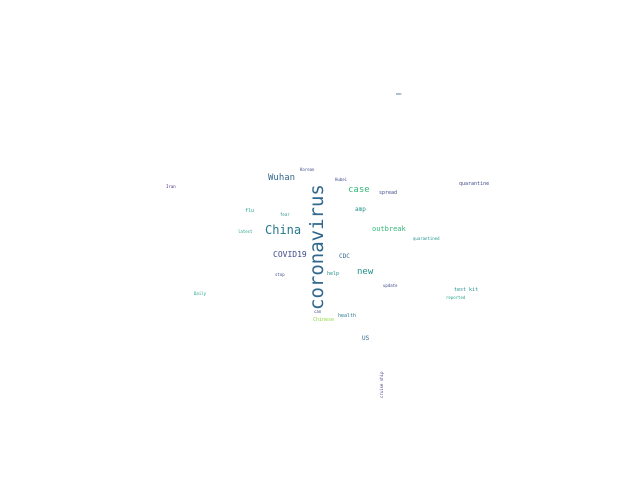 The height and width of the screenshot is (480, 640). I want to click on word-fear: fear, so click(285, 214).